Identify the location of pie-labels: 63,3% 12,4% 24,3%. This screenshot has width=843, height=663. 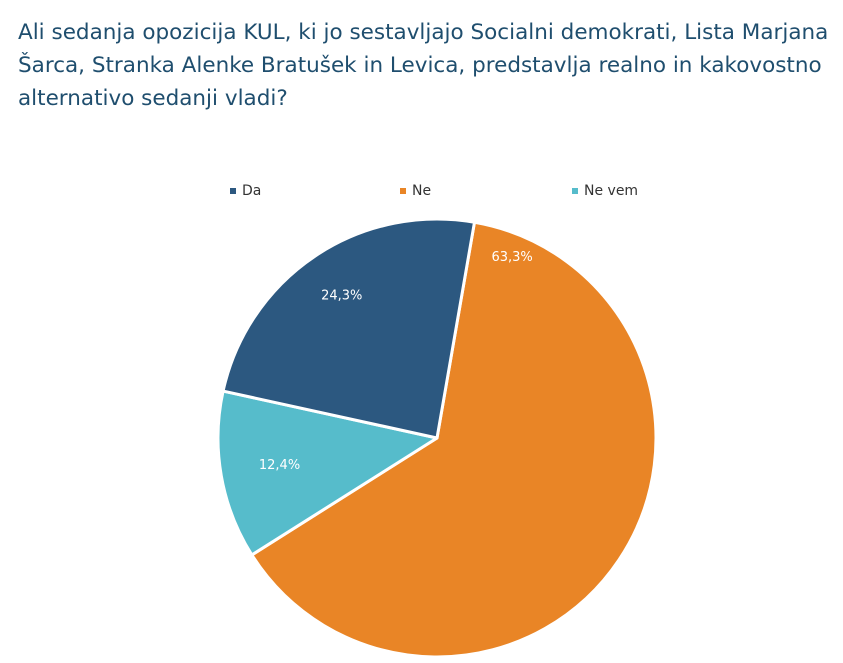
(396, 361).